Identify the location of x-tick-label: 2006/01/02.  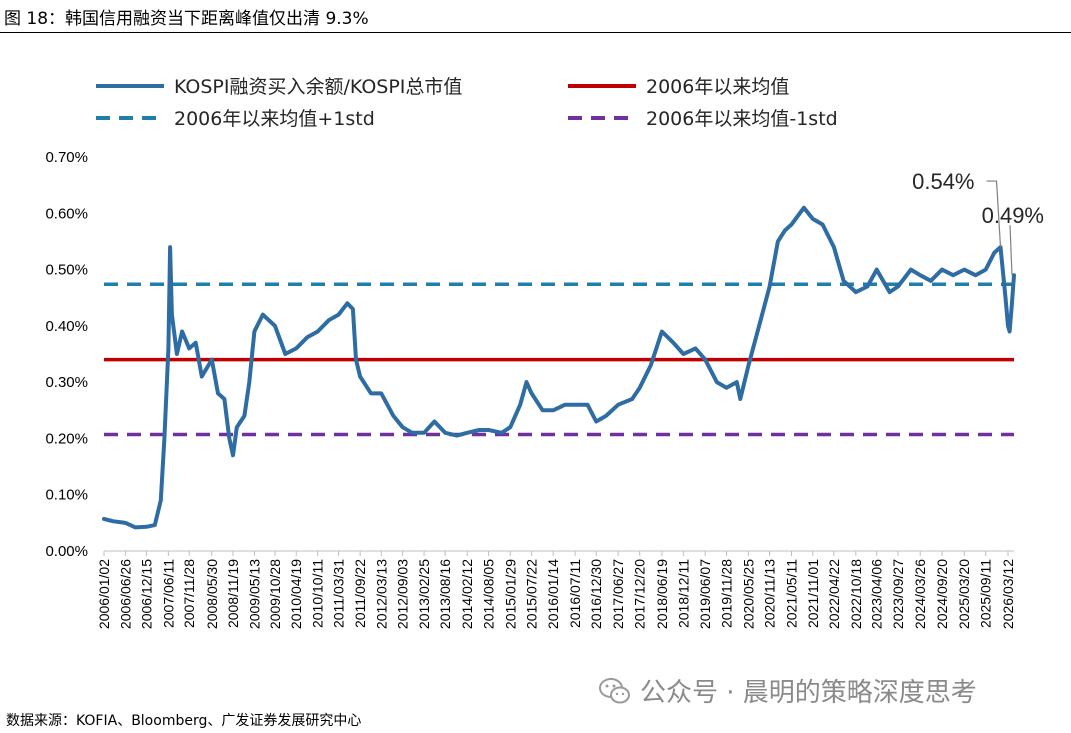
(104, 594).